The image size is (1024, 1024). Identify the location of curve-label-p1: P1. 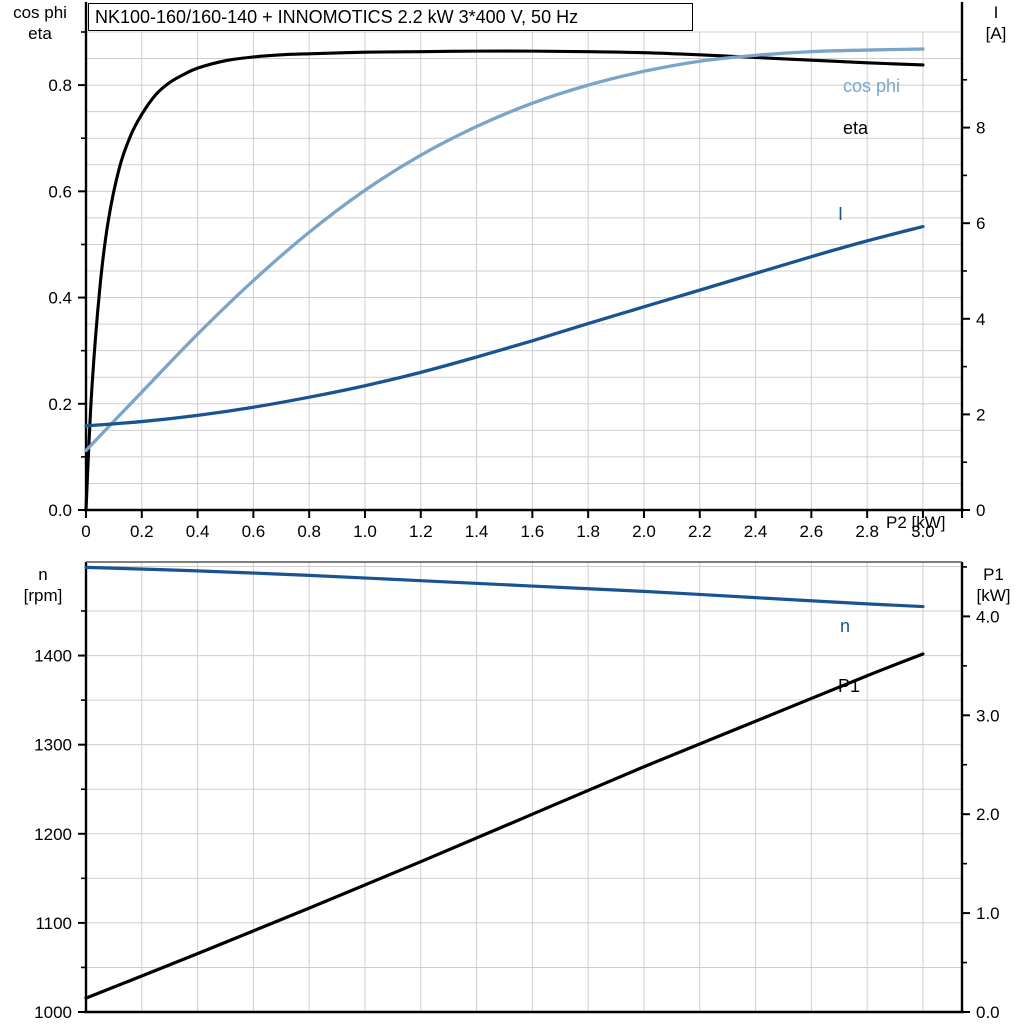
(849, 686).